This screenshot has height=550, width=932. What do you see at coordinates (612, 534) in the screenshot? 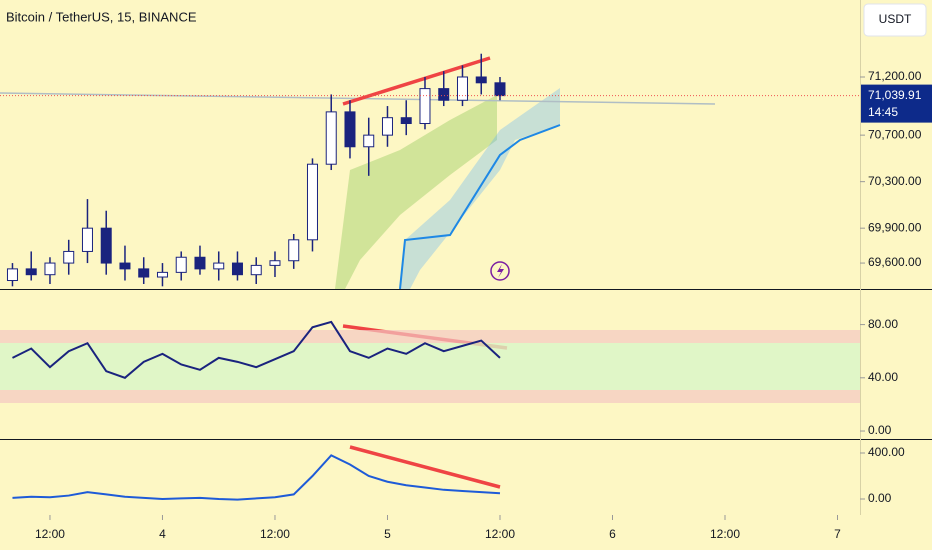
I see `x-tick-label: 6` at bounding box center [612, 534].